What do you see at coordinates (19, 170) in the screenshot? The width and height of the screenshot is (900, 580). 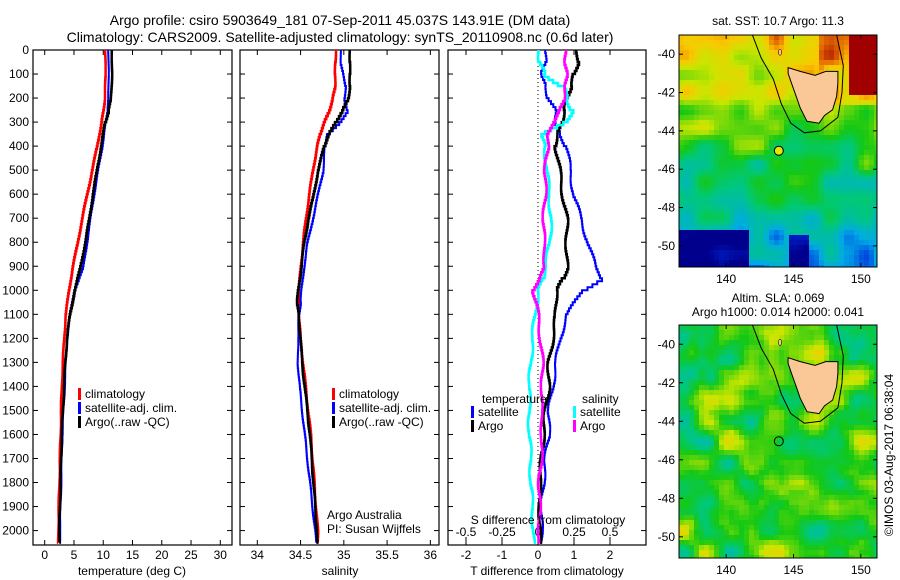 I see `y-tick-label: 500` at bounding box center [19, 170].